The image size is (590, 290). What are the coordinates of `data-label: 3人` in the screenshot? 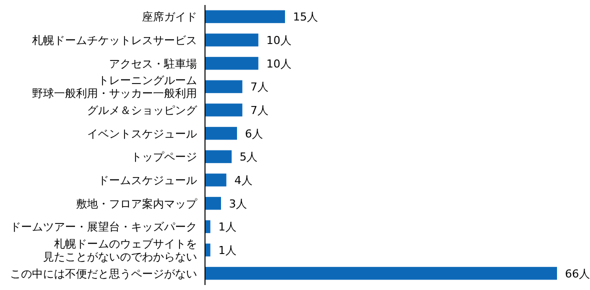 It's located at (238, 203).